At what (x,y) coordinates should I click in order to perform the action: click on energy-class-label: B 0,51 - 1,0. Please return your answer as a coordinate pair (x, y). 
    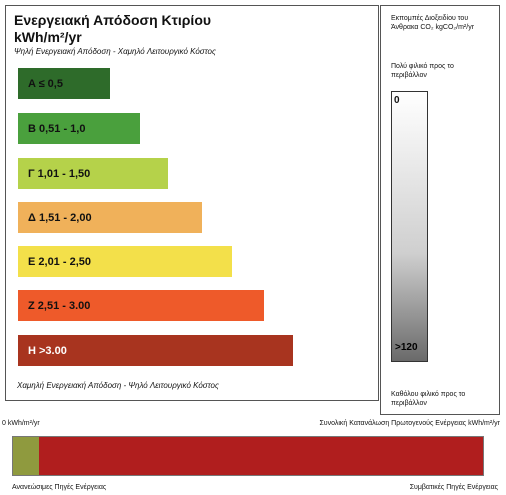
    Looking at the image, I should click on (57, 128).